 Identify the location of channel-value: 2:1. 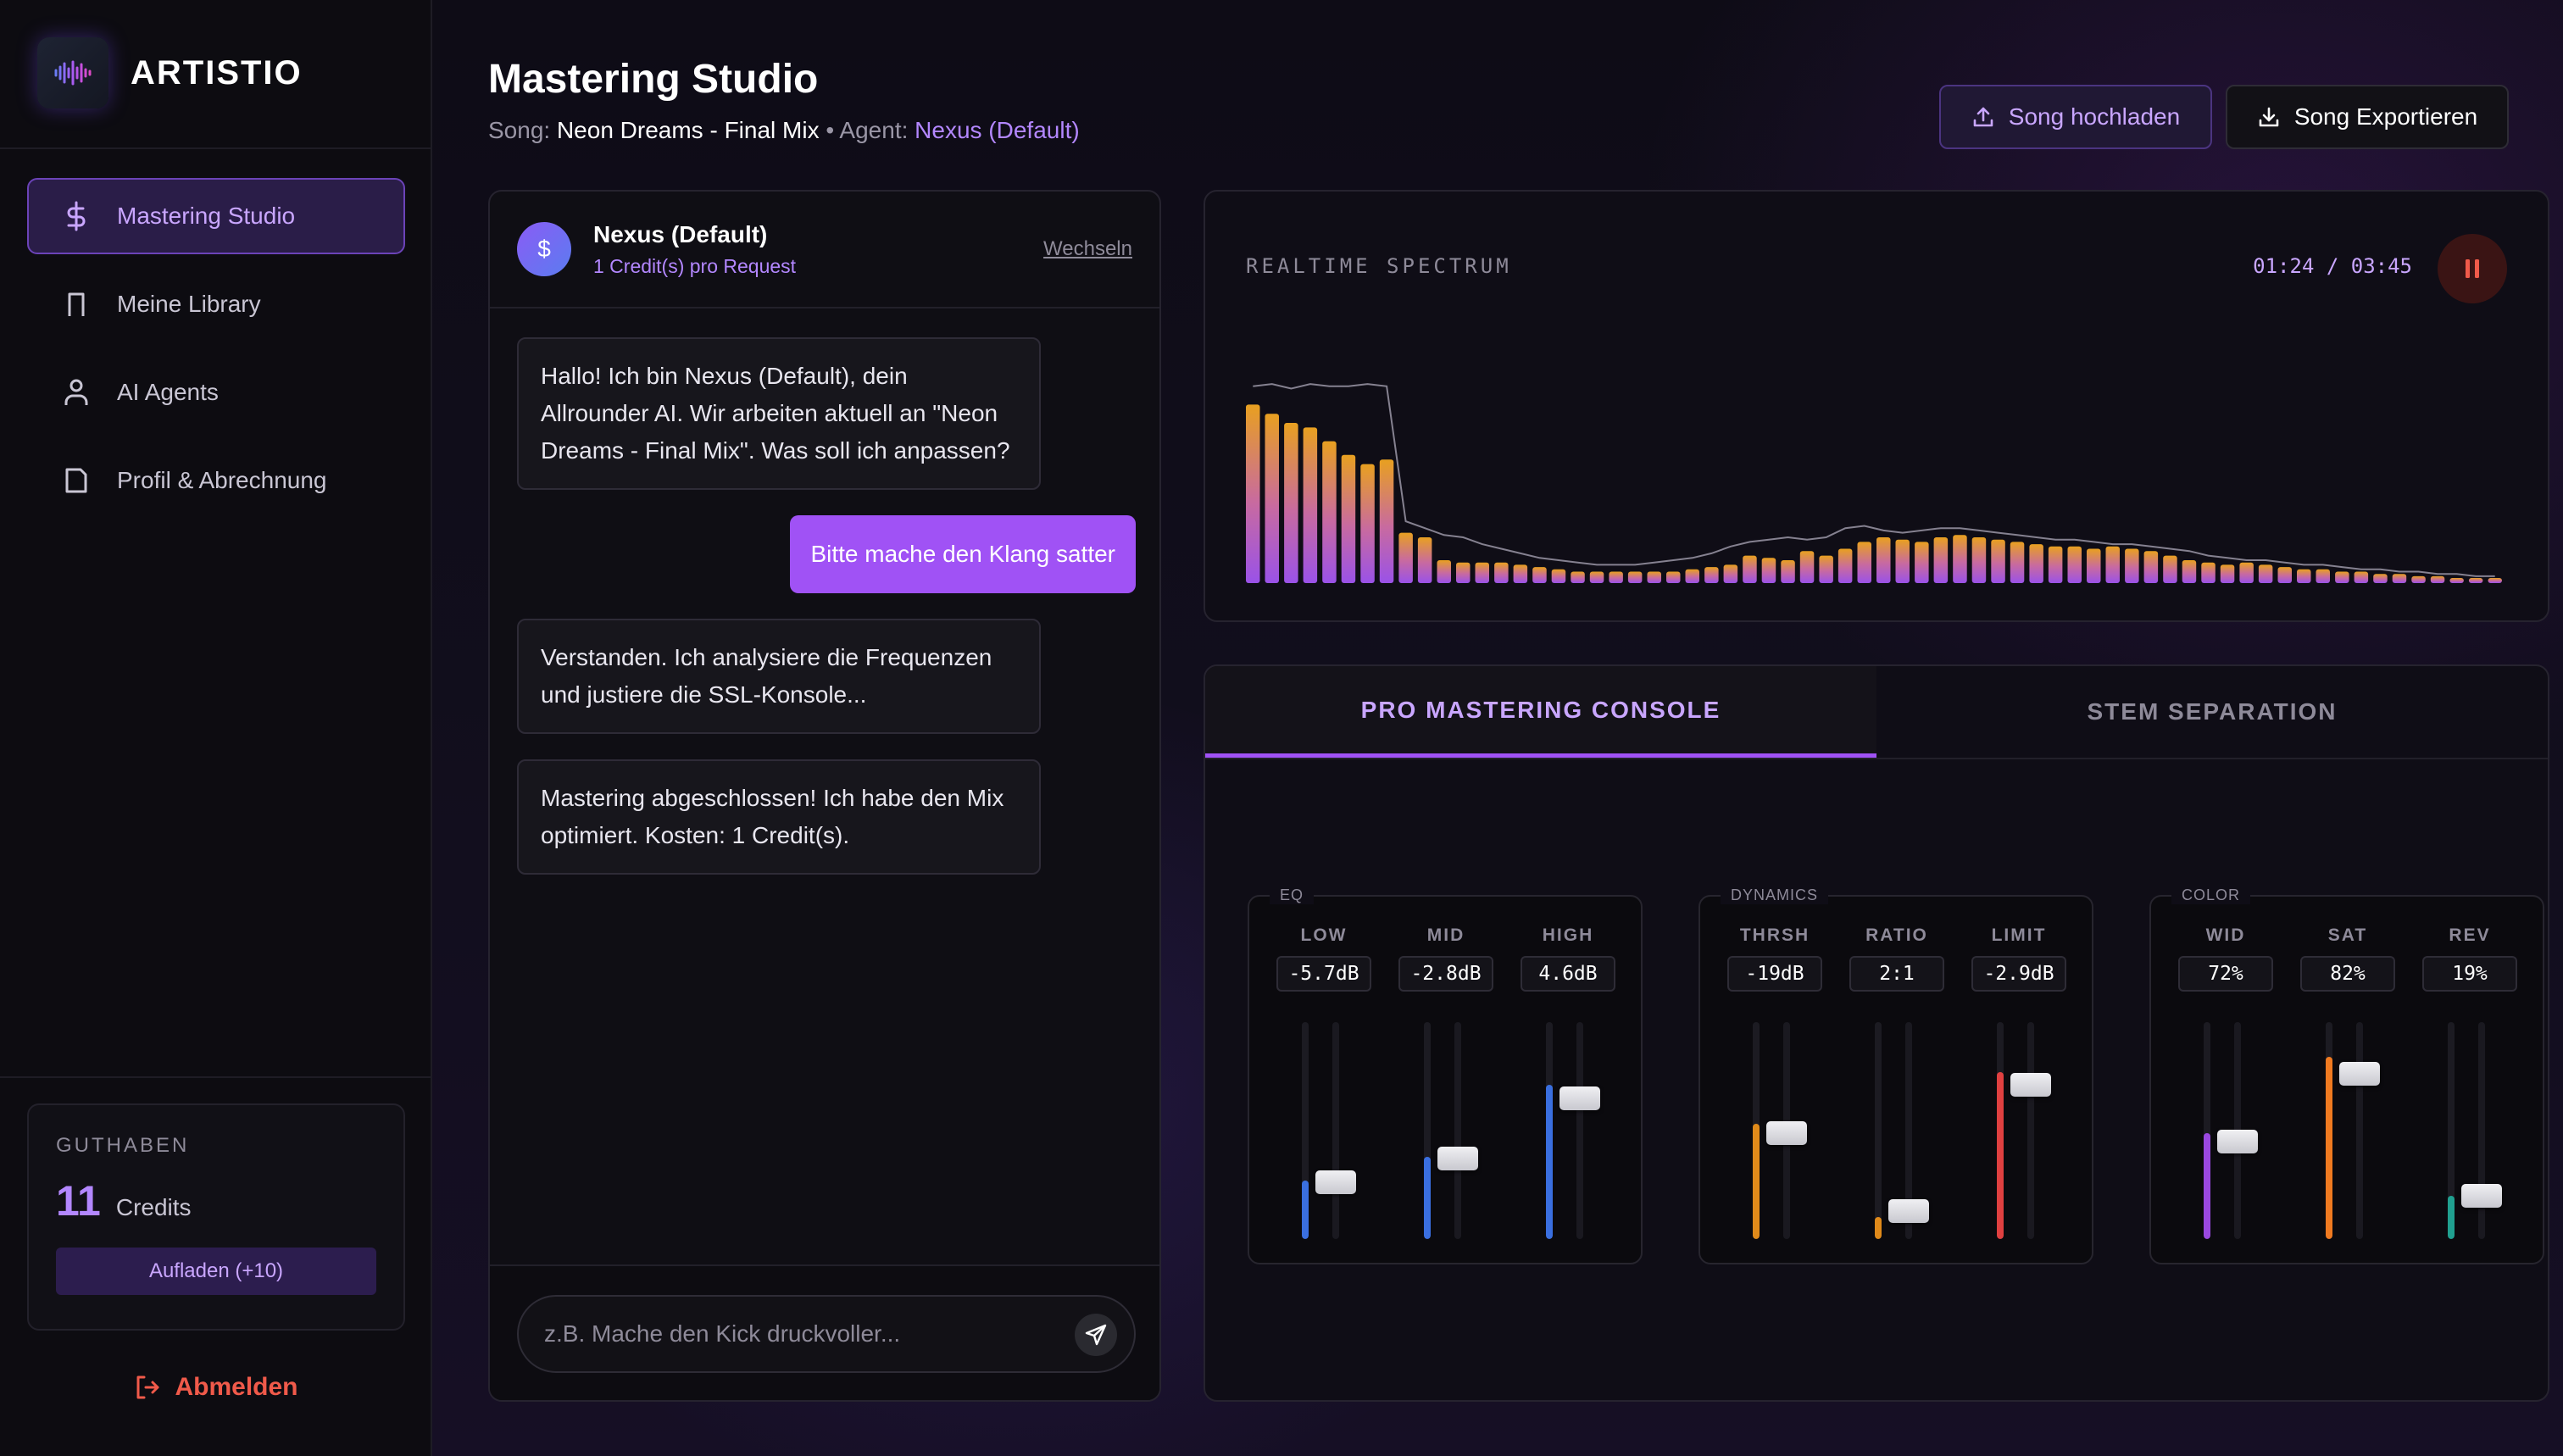
(1896, 974).